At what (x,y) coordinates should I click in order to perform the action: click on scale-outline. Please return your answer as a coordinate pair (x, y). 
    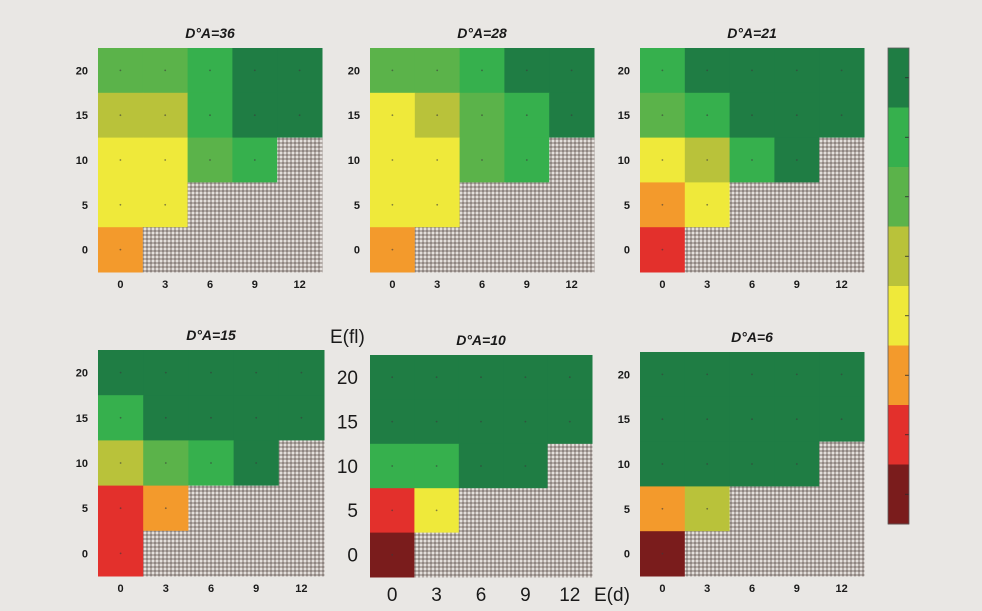
    Looking at the image, I should click on (898, 286).